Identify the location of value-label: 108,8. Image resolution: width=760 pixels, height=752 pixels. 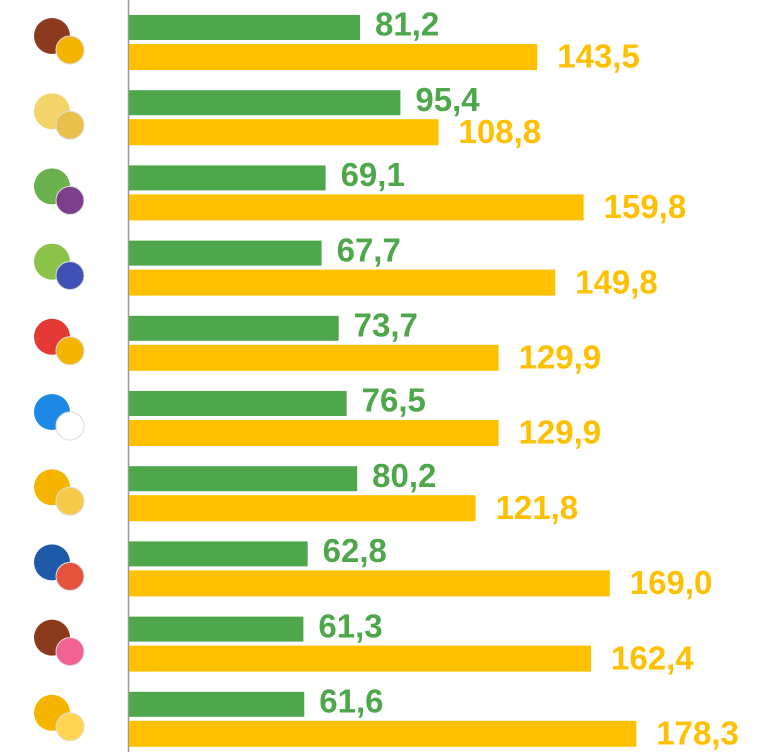
(500, 131).